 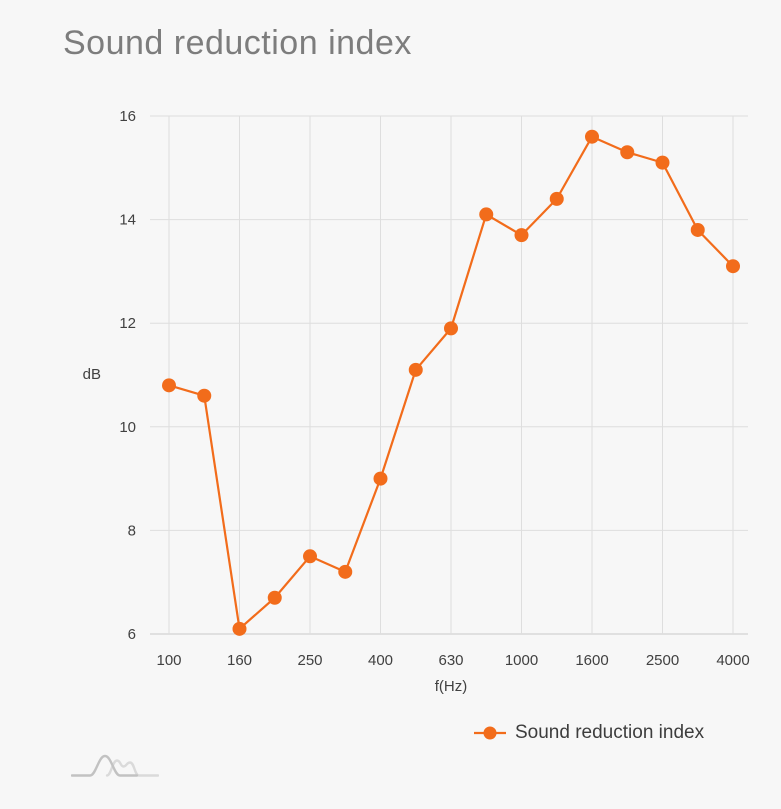 I want to click on y-tick-label: 6, so click(x=132, y=634).